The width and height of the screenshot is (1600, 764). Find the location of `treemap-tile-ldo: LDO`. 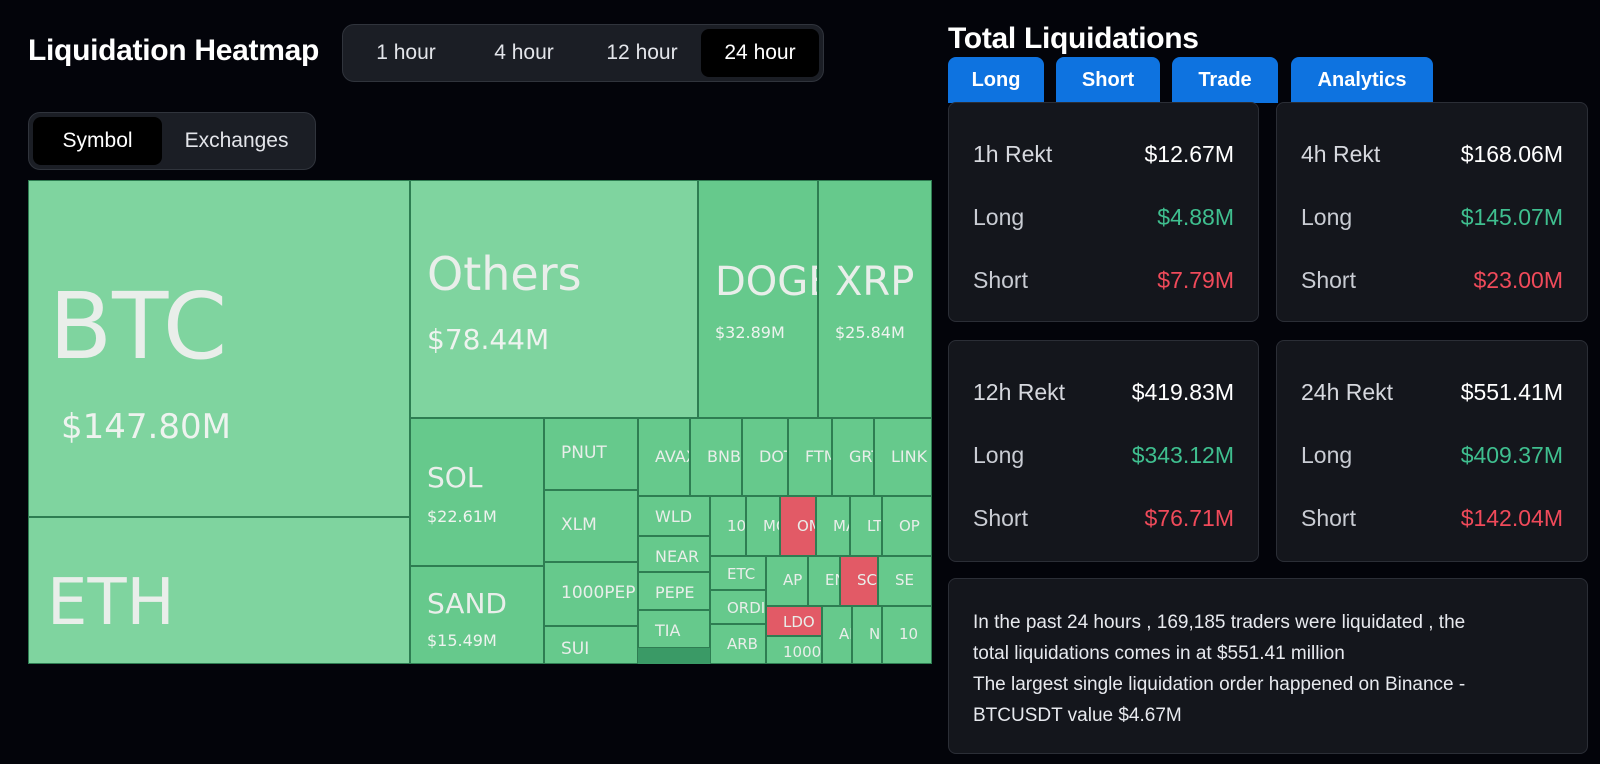

treemap-tile-ldo: LDO is located at coordinates (794, 621).